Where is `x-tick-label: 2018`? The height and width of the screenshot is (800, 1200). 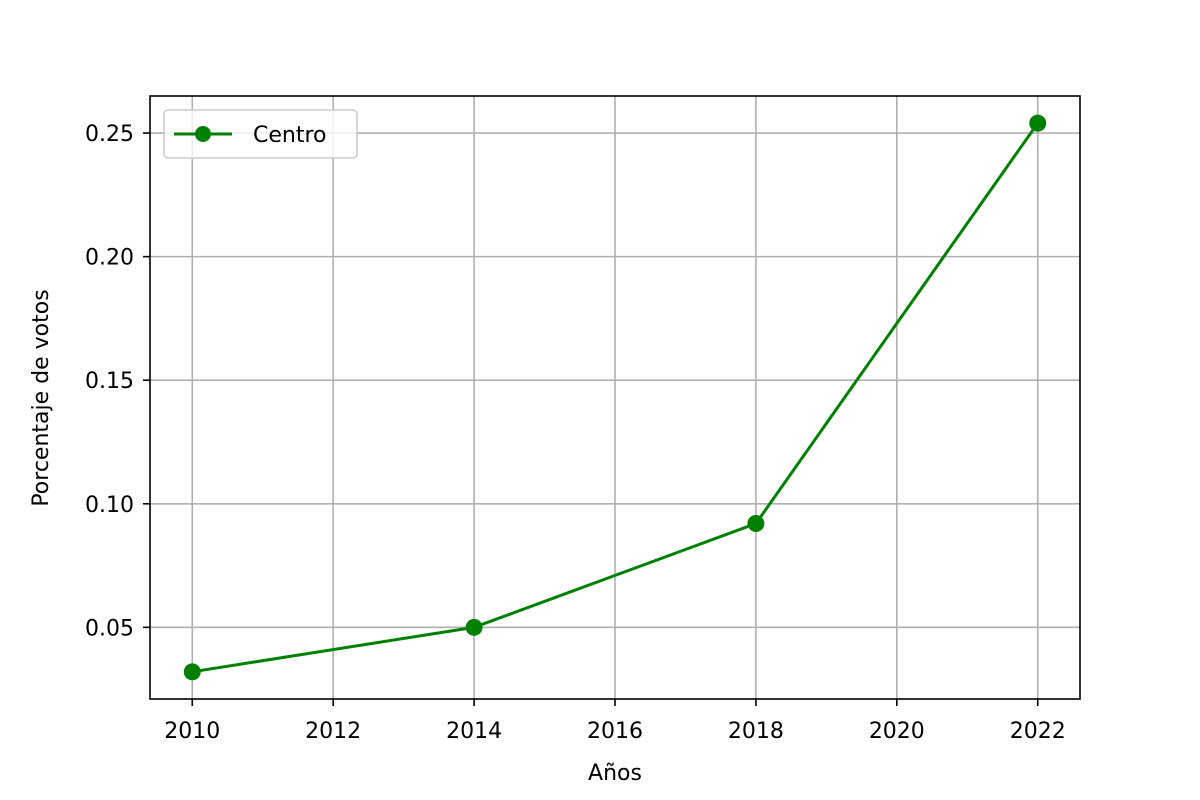 x-tick-label: 2018 is located at coordinates (756, 731).